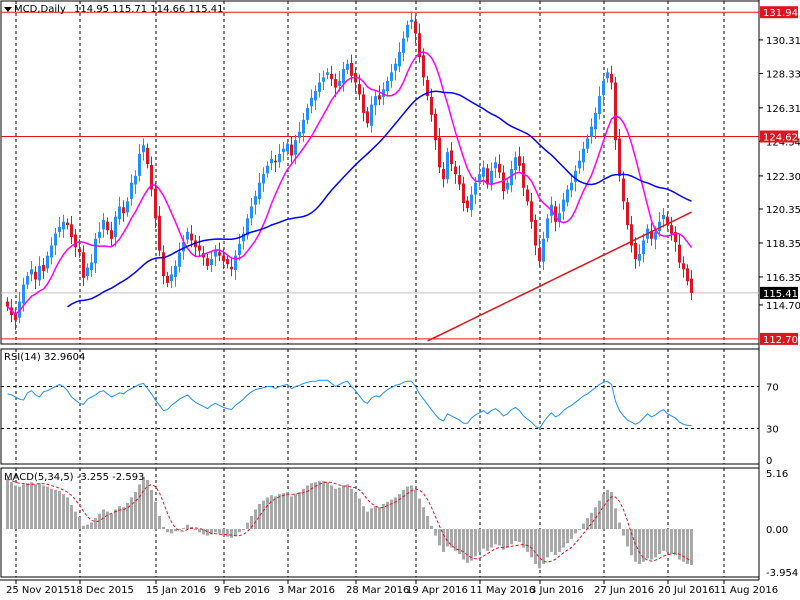 The height and width of the screenshot is (600, 800). What do you see at coordinates (783, 41) in the screenshot?
I see `price-tick-label-0: 130.31` at bounding box center [783, 41].